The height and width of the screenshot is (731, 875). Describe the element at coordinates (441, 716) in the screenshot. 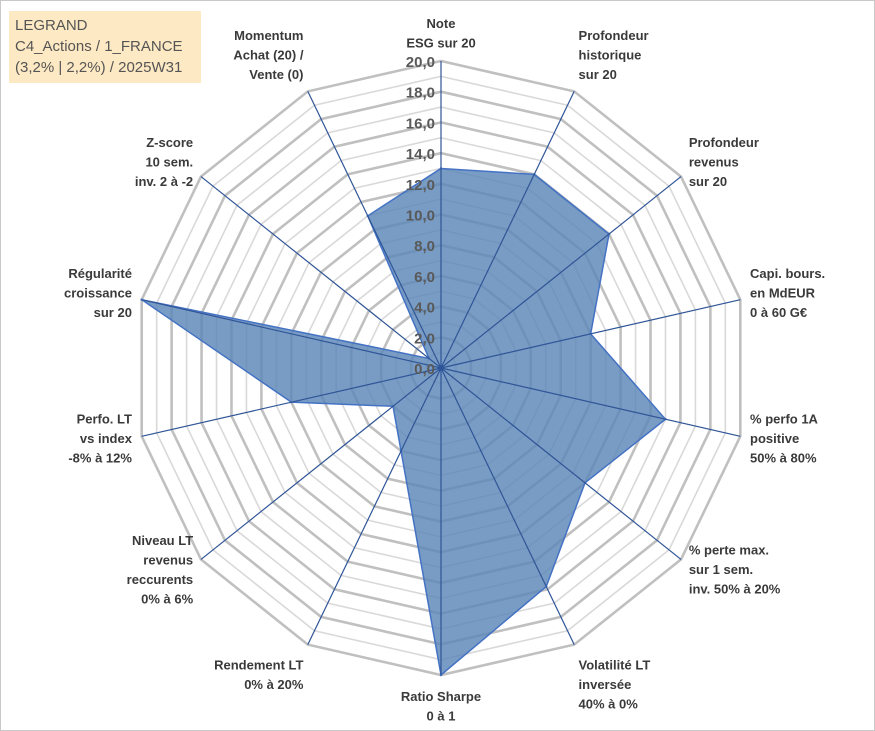

I see `axis-label-line: 0 à 1` at that location.